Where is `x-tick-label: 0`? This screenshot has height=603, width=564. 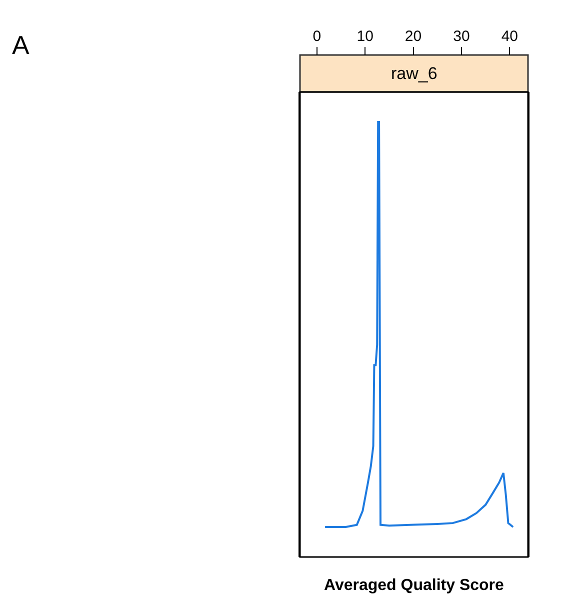 x-tick-label: 0 is located at coordinates (317, 36).